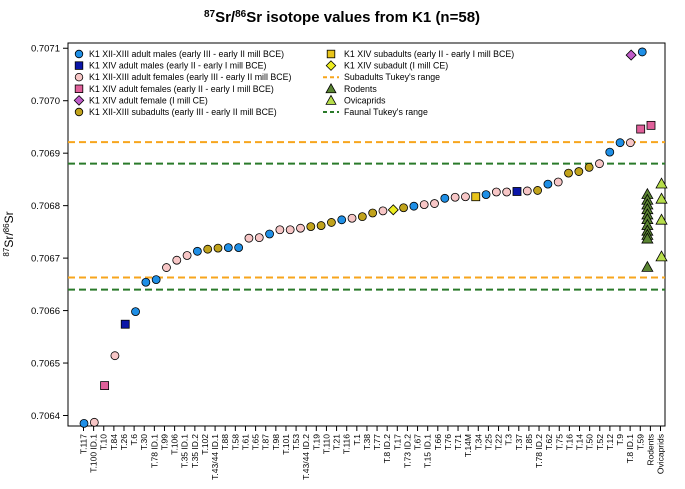 The width and height of the screenshot is (685, 489). Describe the element at coordinates (499, 442) in the screenshot. I see `x-tick-label: T.22` at that location.